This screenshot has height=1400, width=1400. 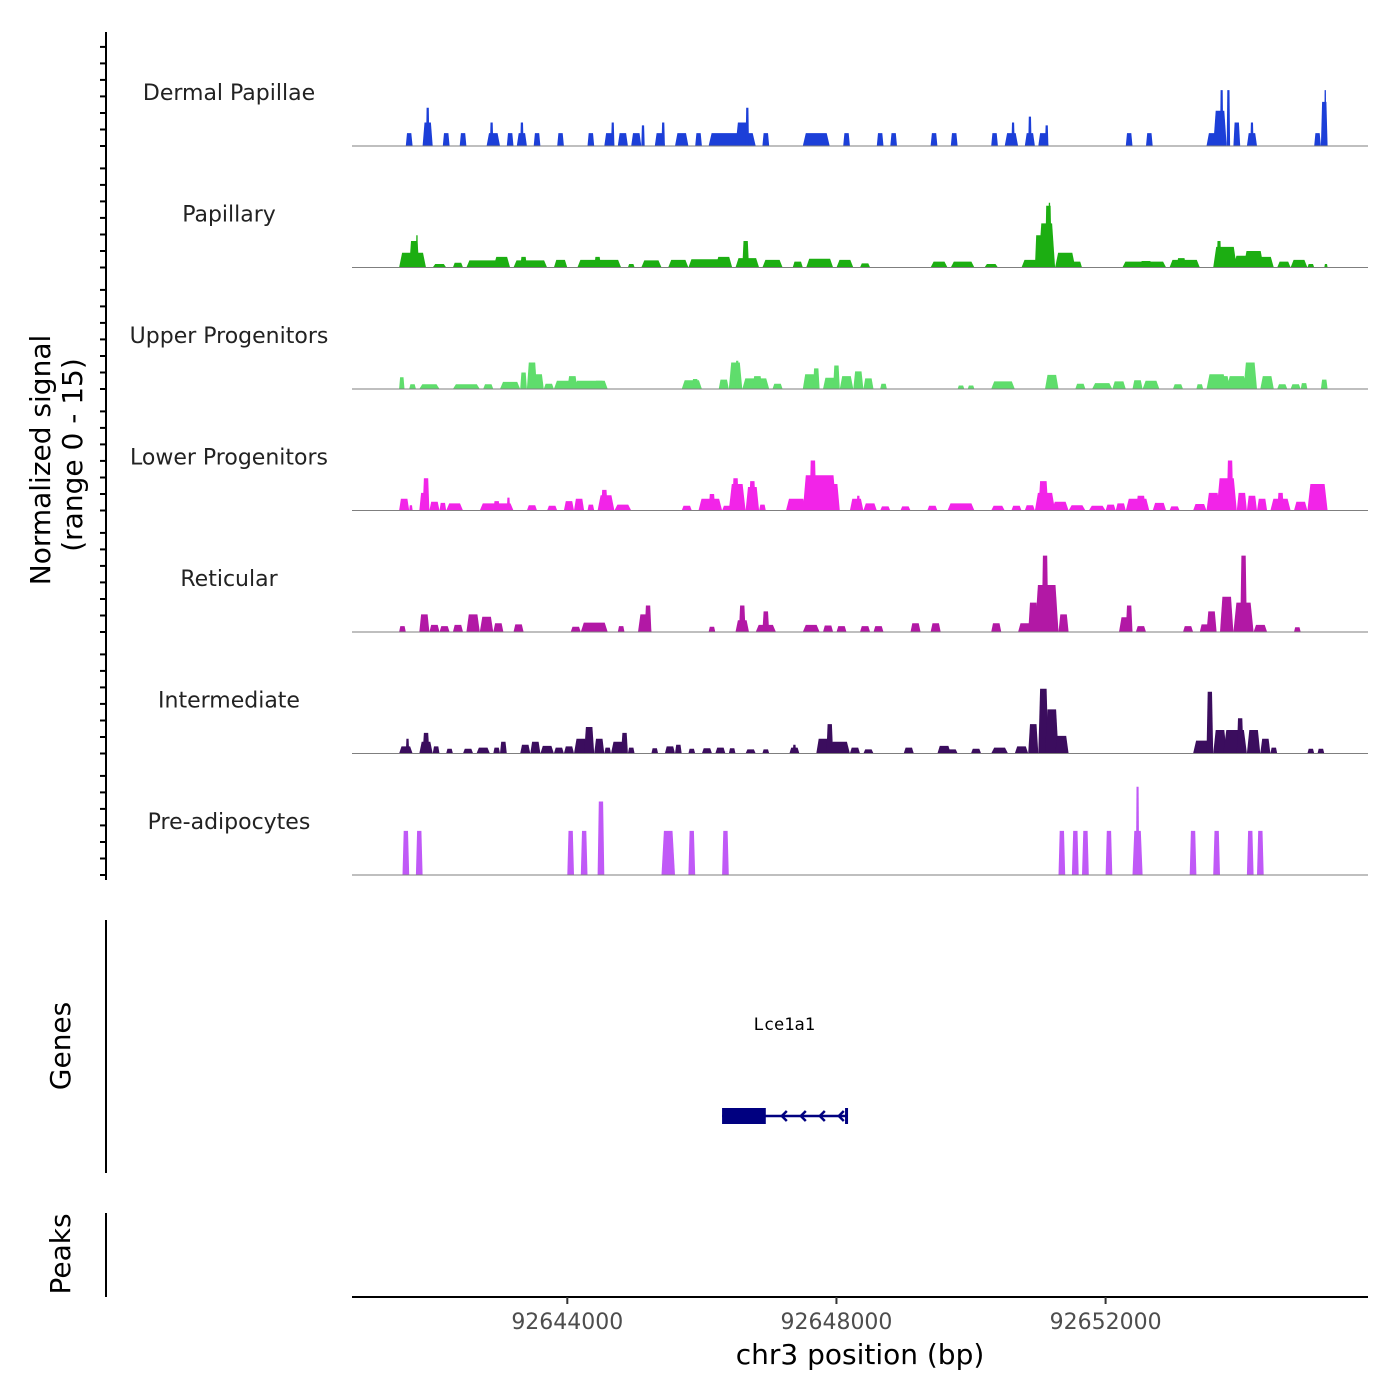 I want to click on x-axis-ticks: 92644000 92648000 92652000, so click(x=836, y=1316).